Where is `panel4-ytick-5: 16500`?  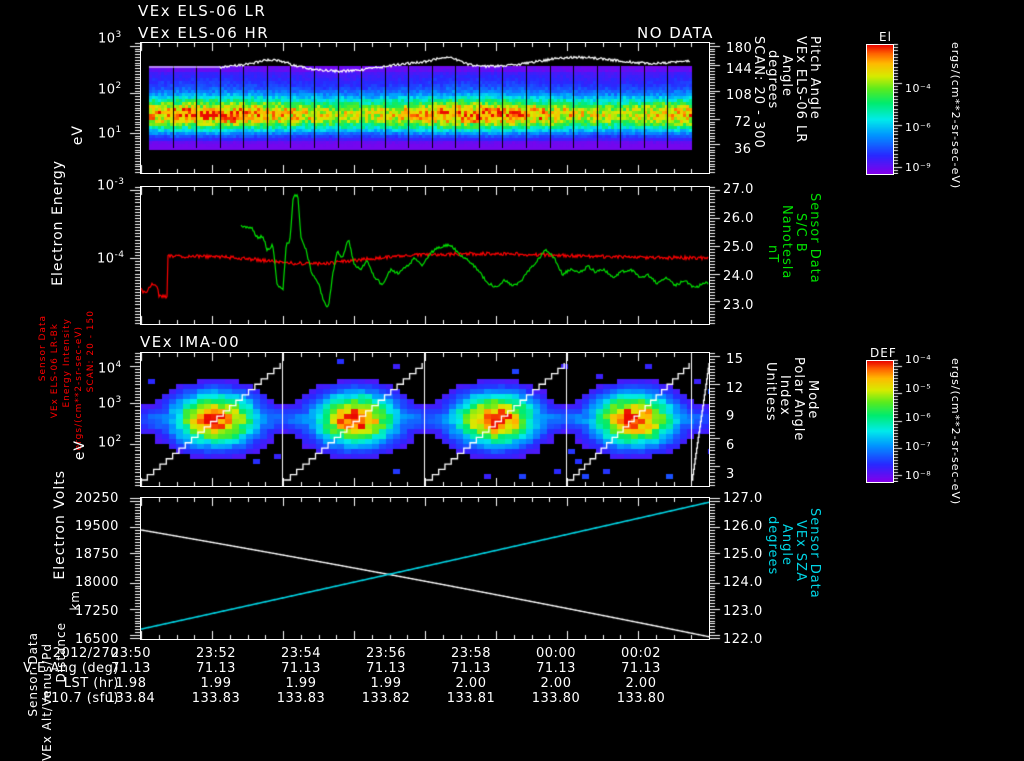
panel4-ytick-5: 16500 is located at coordinates (97, 639).